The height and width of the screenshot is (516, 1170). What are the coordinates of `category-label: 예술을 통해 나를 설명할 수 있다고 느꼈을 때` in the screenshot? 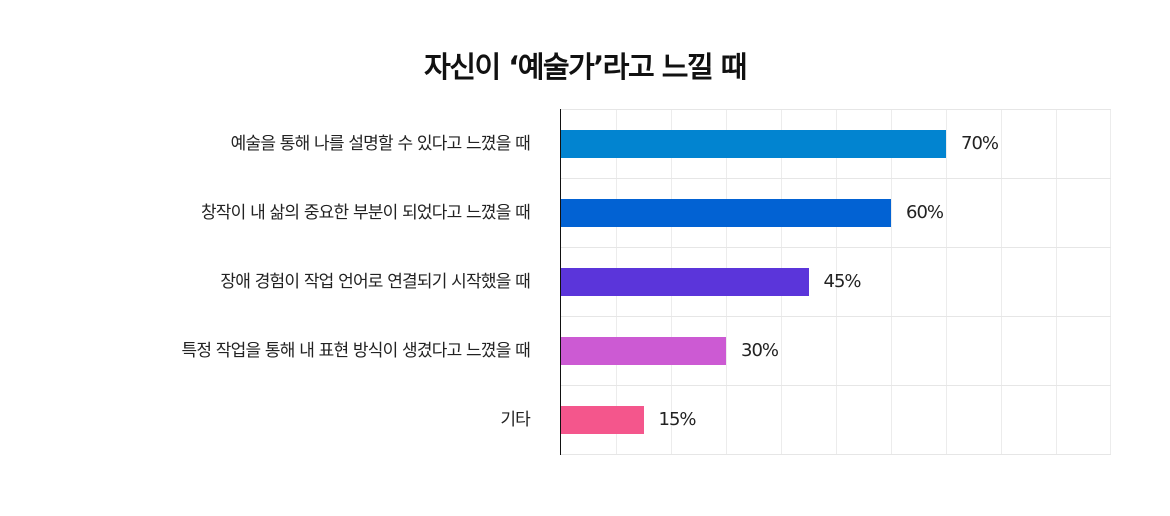 It's located at (380, 144).